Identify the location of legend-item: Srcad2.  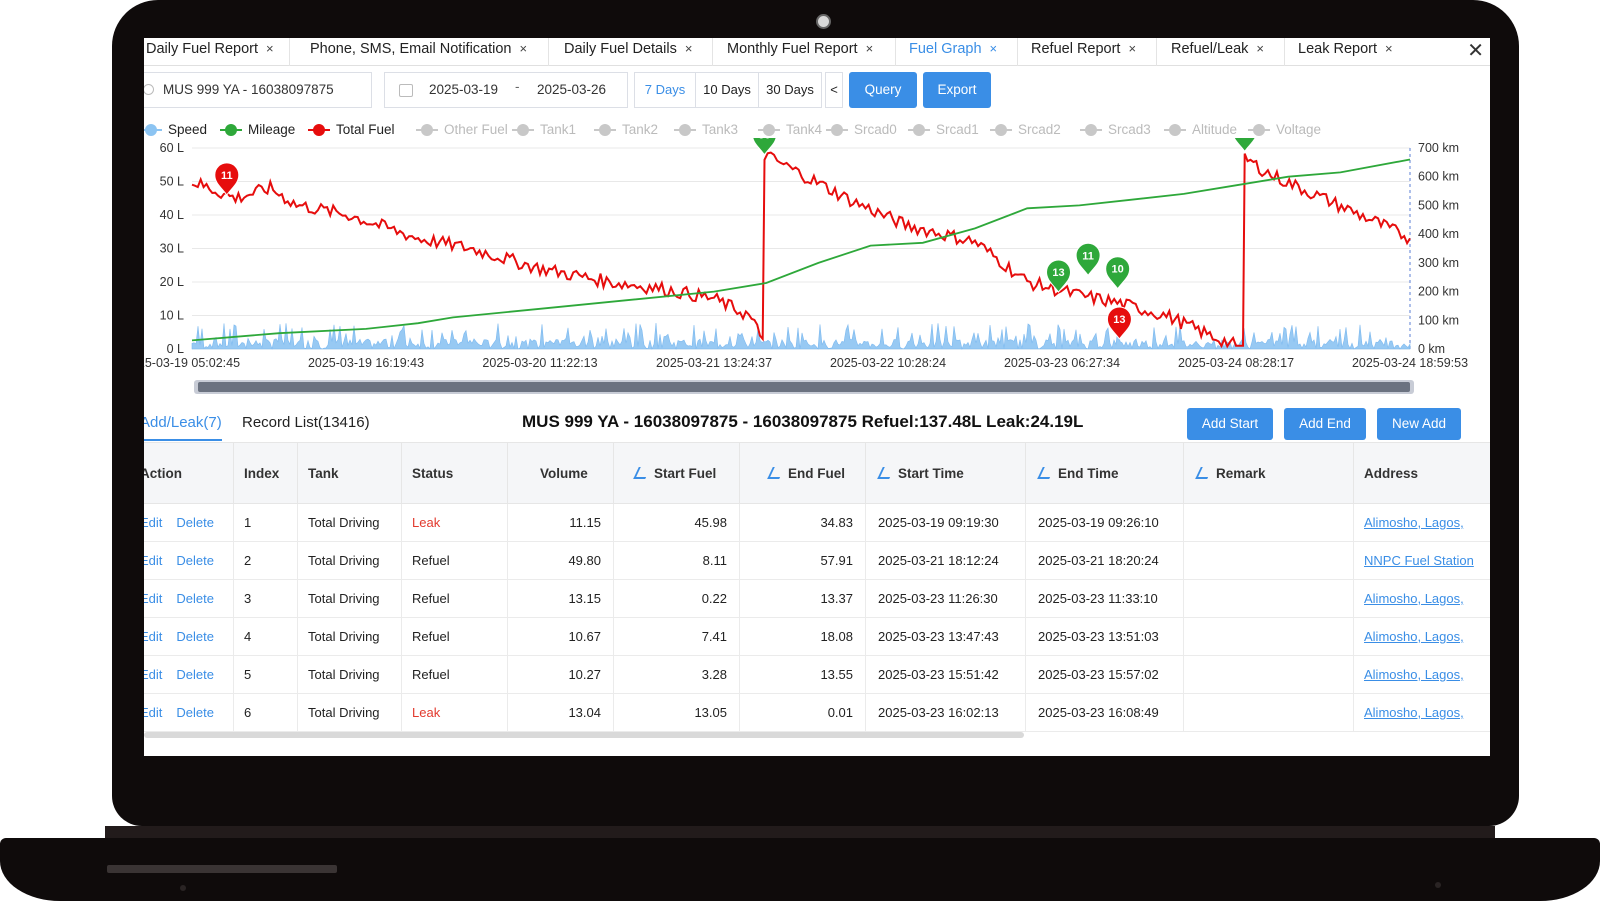
(1025, 129).